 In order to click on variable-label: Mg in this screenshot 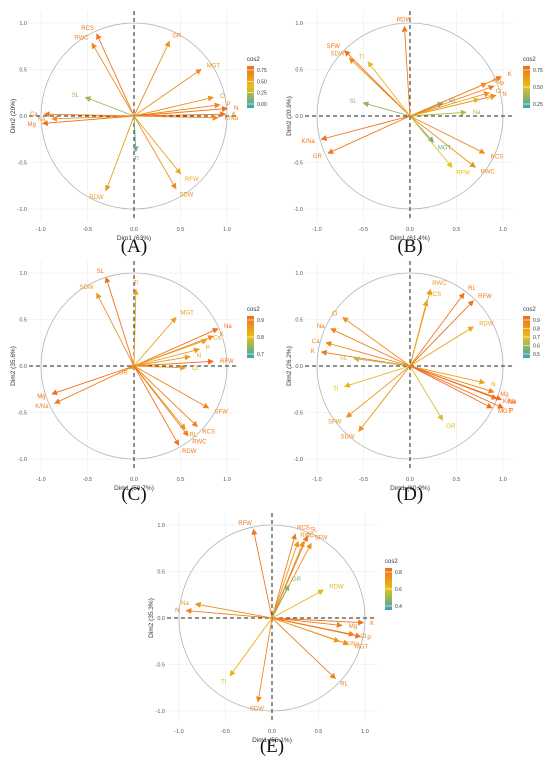, I will do `click(32, 125)`.